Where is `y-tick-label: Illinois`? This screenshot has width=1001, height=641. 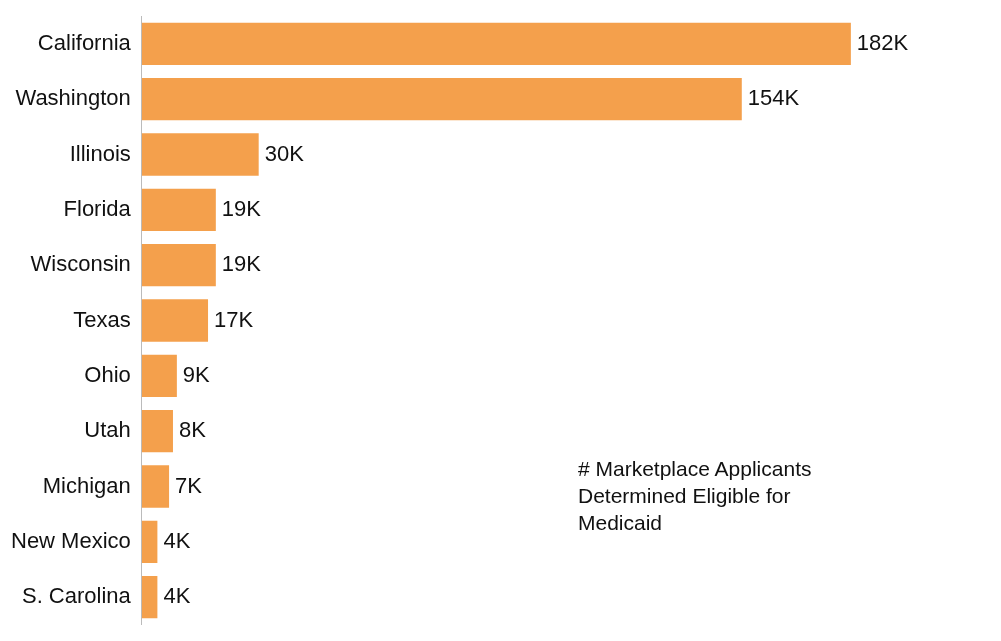 y-tick-label: Illinois is located at coordinates (100, 153).